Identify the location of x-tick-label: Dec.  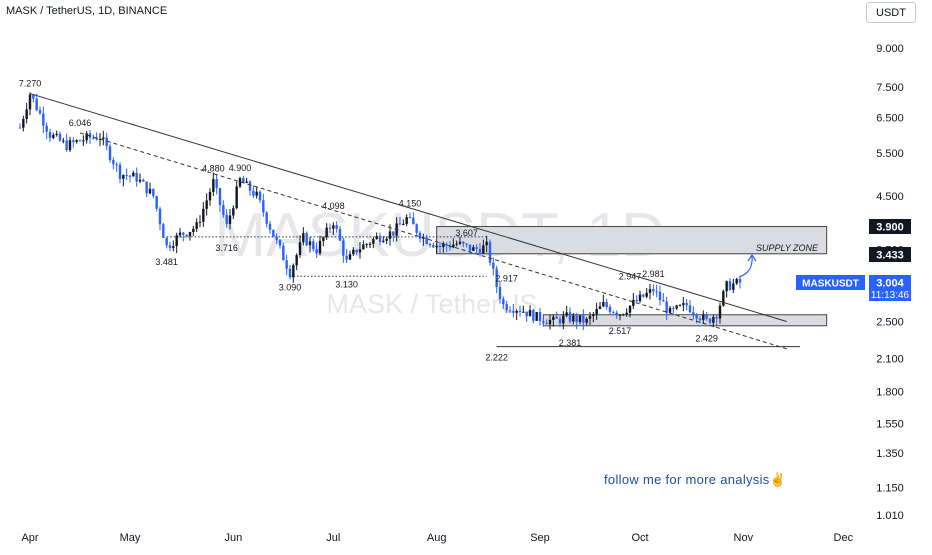
(844, 538).